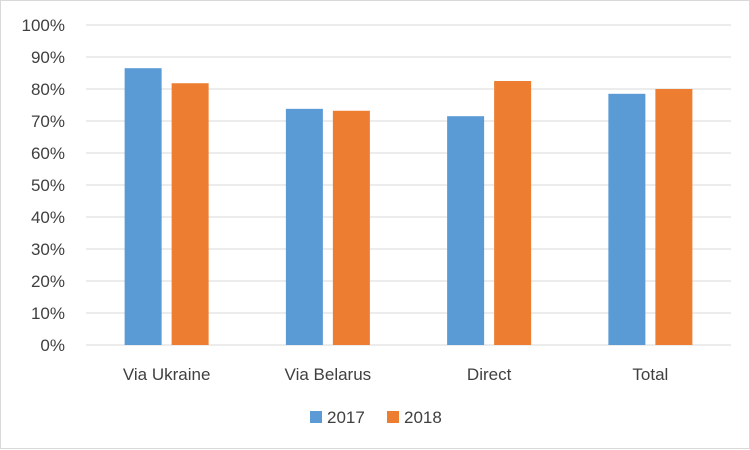  What do you see at coordinates (143, 206) in the screenshot?
I see `bar-2017-via-ukraine` at bounding box center [143, 206].